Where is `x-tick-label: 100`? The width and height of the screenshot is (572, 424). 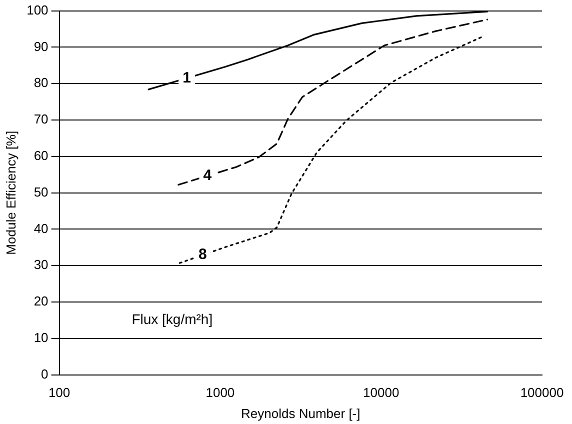 x-tick-label: 100 is located at coordinates (59, 392).